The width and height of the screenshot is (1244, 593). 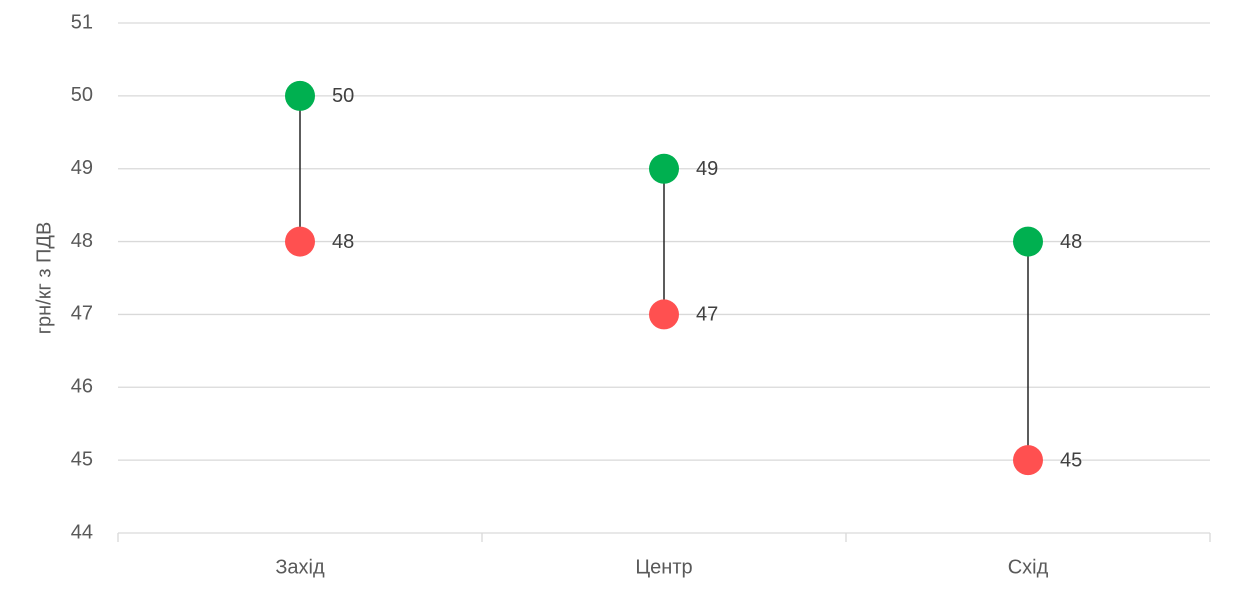 What do you see at coordinates (82, 168) in the screenshot?
I see `y-tick-label: 49` at bounding box center [82, 168].